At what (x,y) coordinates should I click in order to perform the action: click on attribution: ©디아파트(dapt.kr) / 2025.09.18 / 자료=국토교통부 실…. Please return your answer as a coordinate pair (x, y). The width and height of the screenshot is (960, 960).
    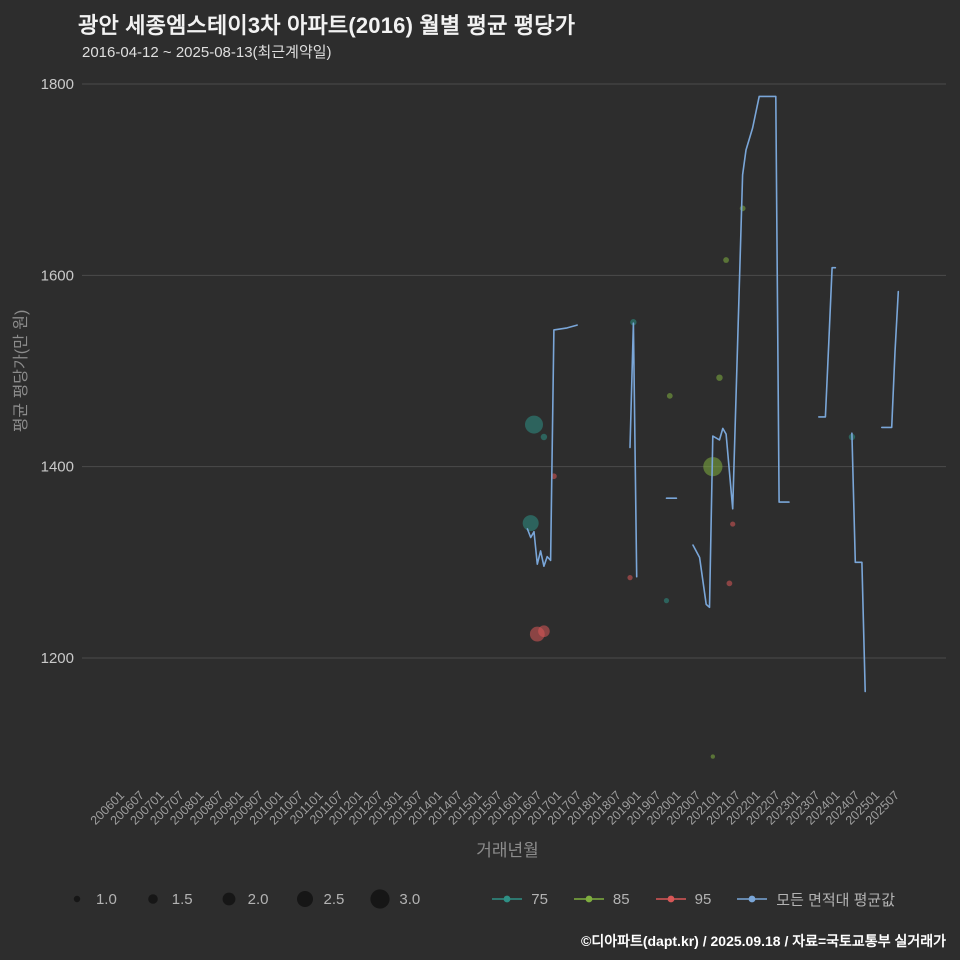
    Looking at the image, I should click on (763, 941).